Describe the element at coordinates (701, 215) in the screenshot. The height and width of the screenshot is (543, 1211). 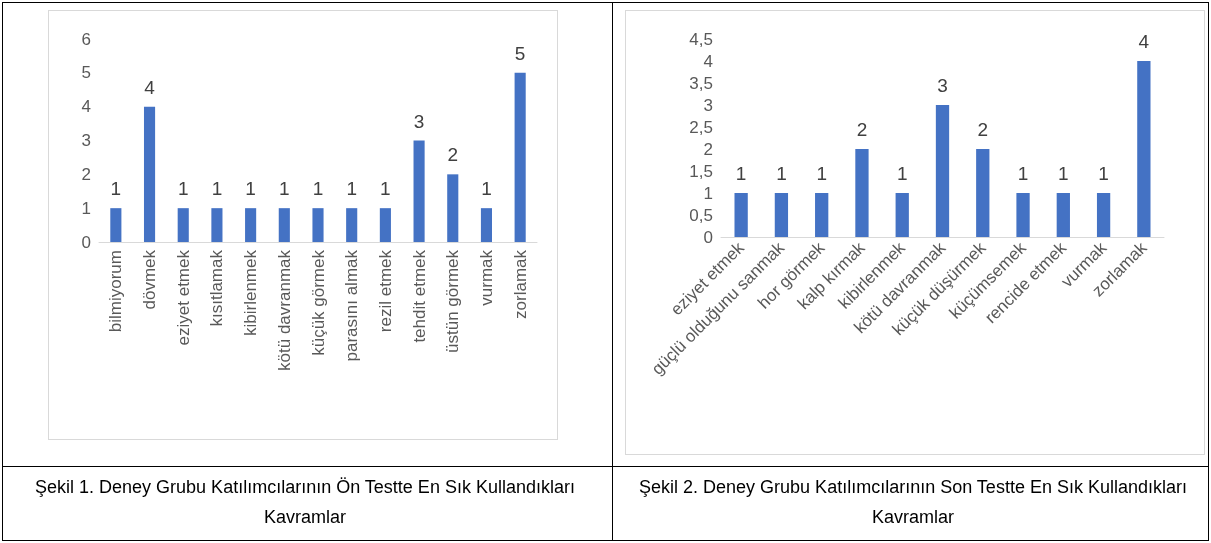
I see `y-tick-label: 0,5` at that location.